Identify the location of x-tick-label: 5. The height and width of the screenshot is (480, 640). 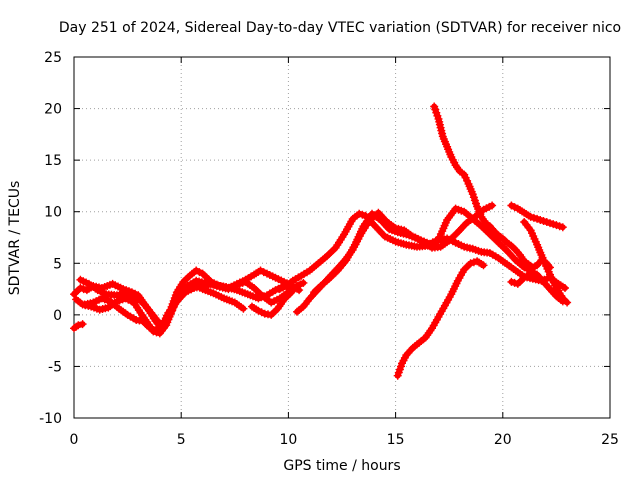
(181, 440).